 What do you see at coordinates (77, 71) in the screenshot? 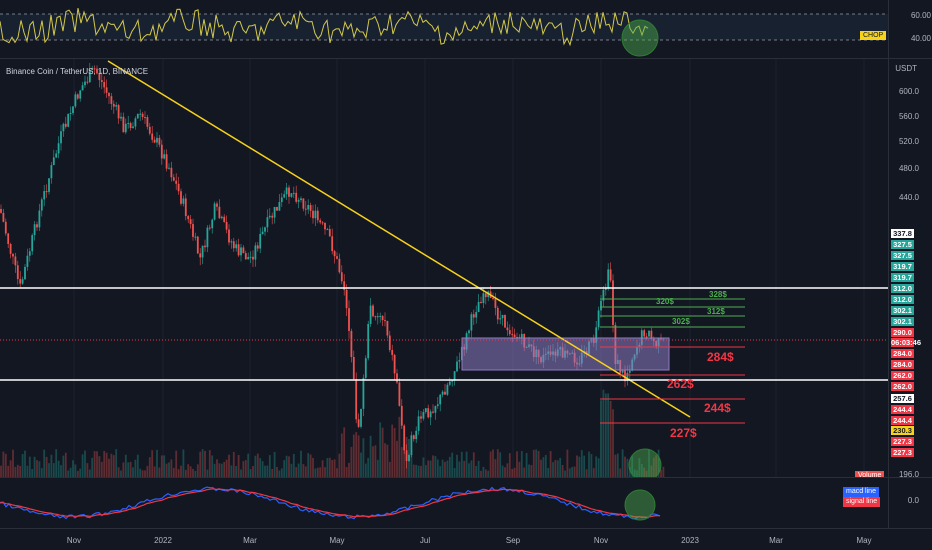
I see `symbol-title: Binance Coin / TetherUS, 1D, BINANCE` at bounding box center [77, 71].